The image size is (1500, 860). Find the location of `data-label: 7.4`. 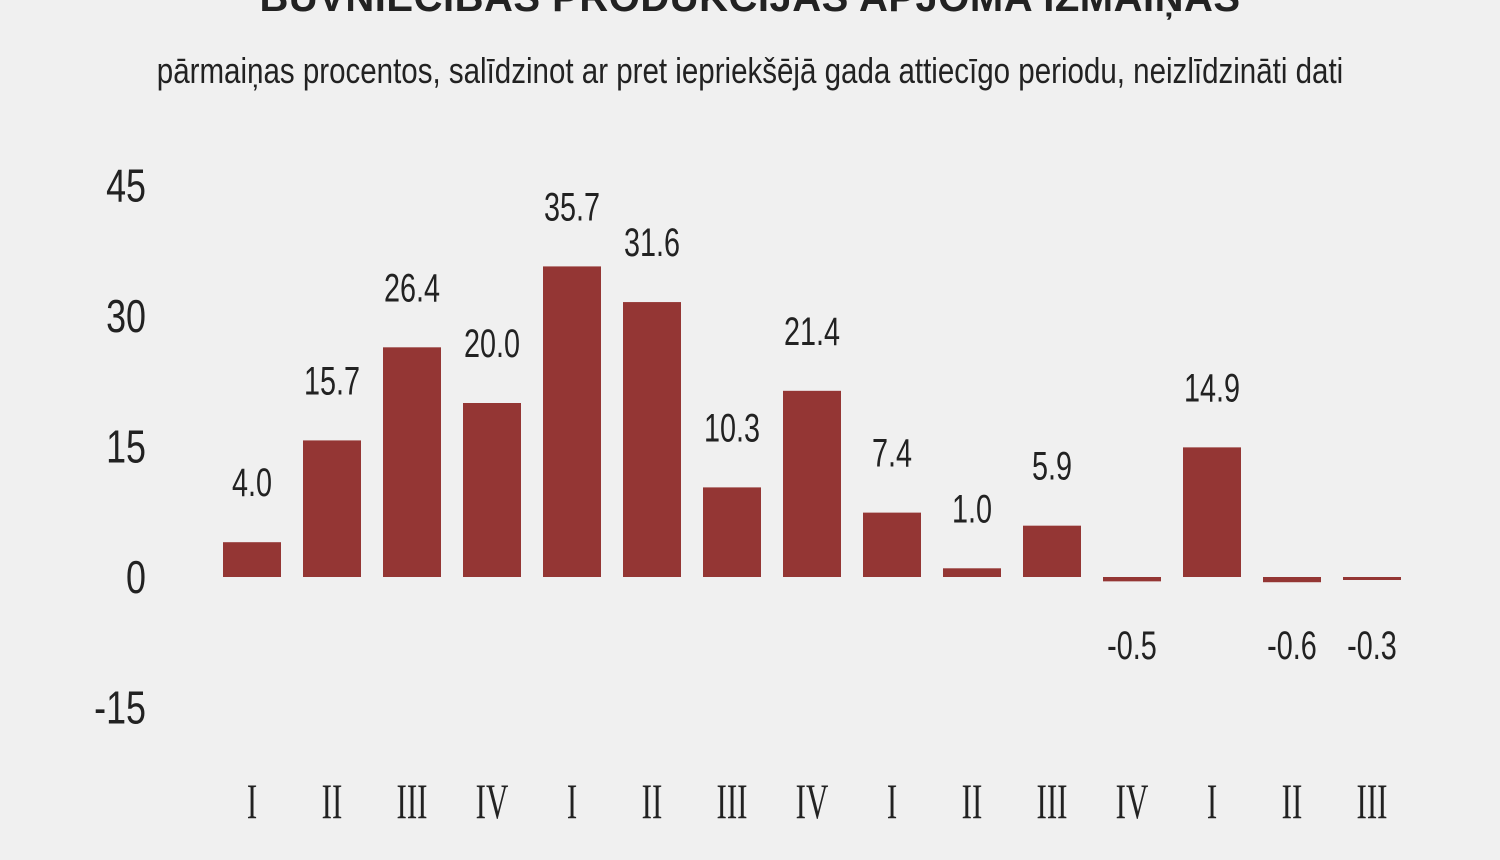

data-label: 7.4 is located at coordinates (892, 453).